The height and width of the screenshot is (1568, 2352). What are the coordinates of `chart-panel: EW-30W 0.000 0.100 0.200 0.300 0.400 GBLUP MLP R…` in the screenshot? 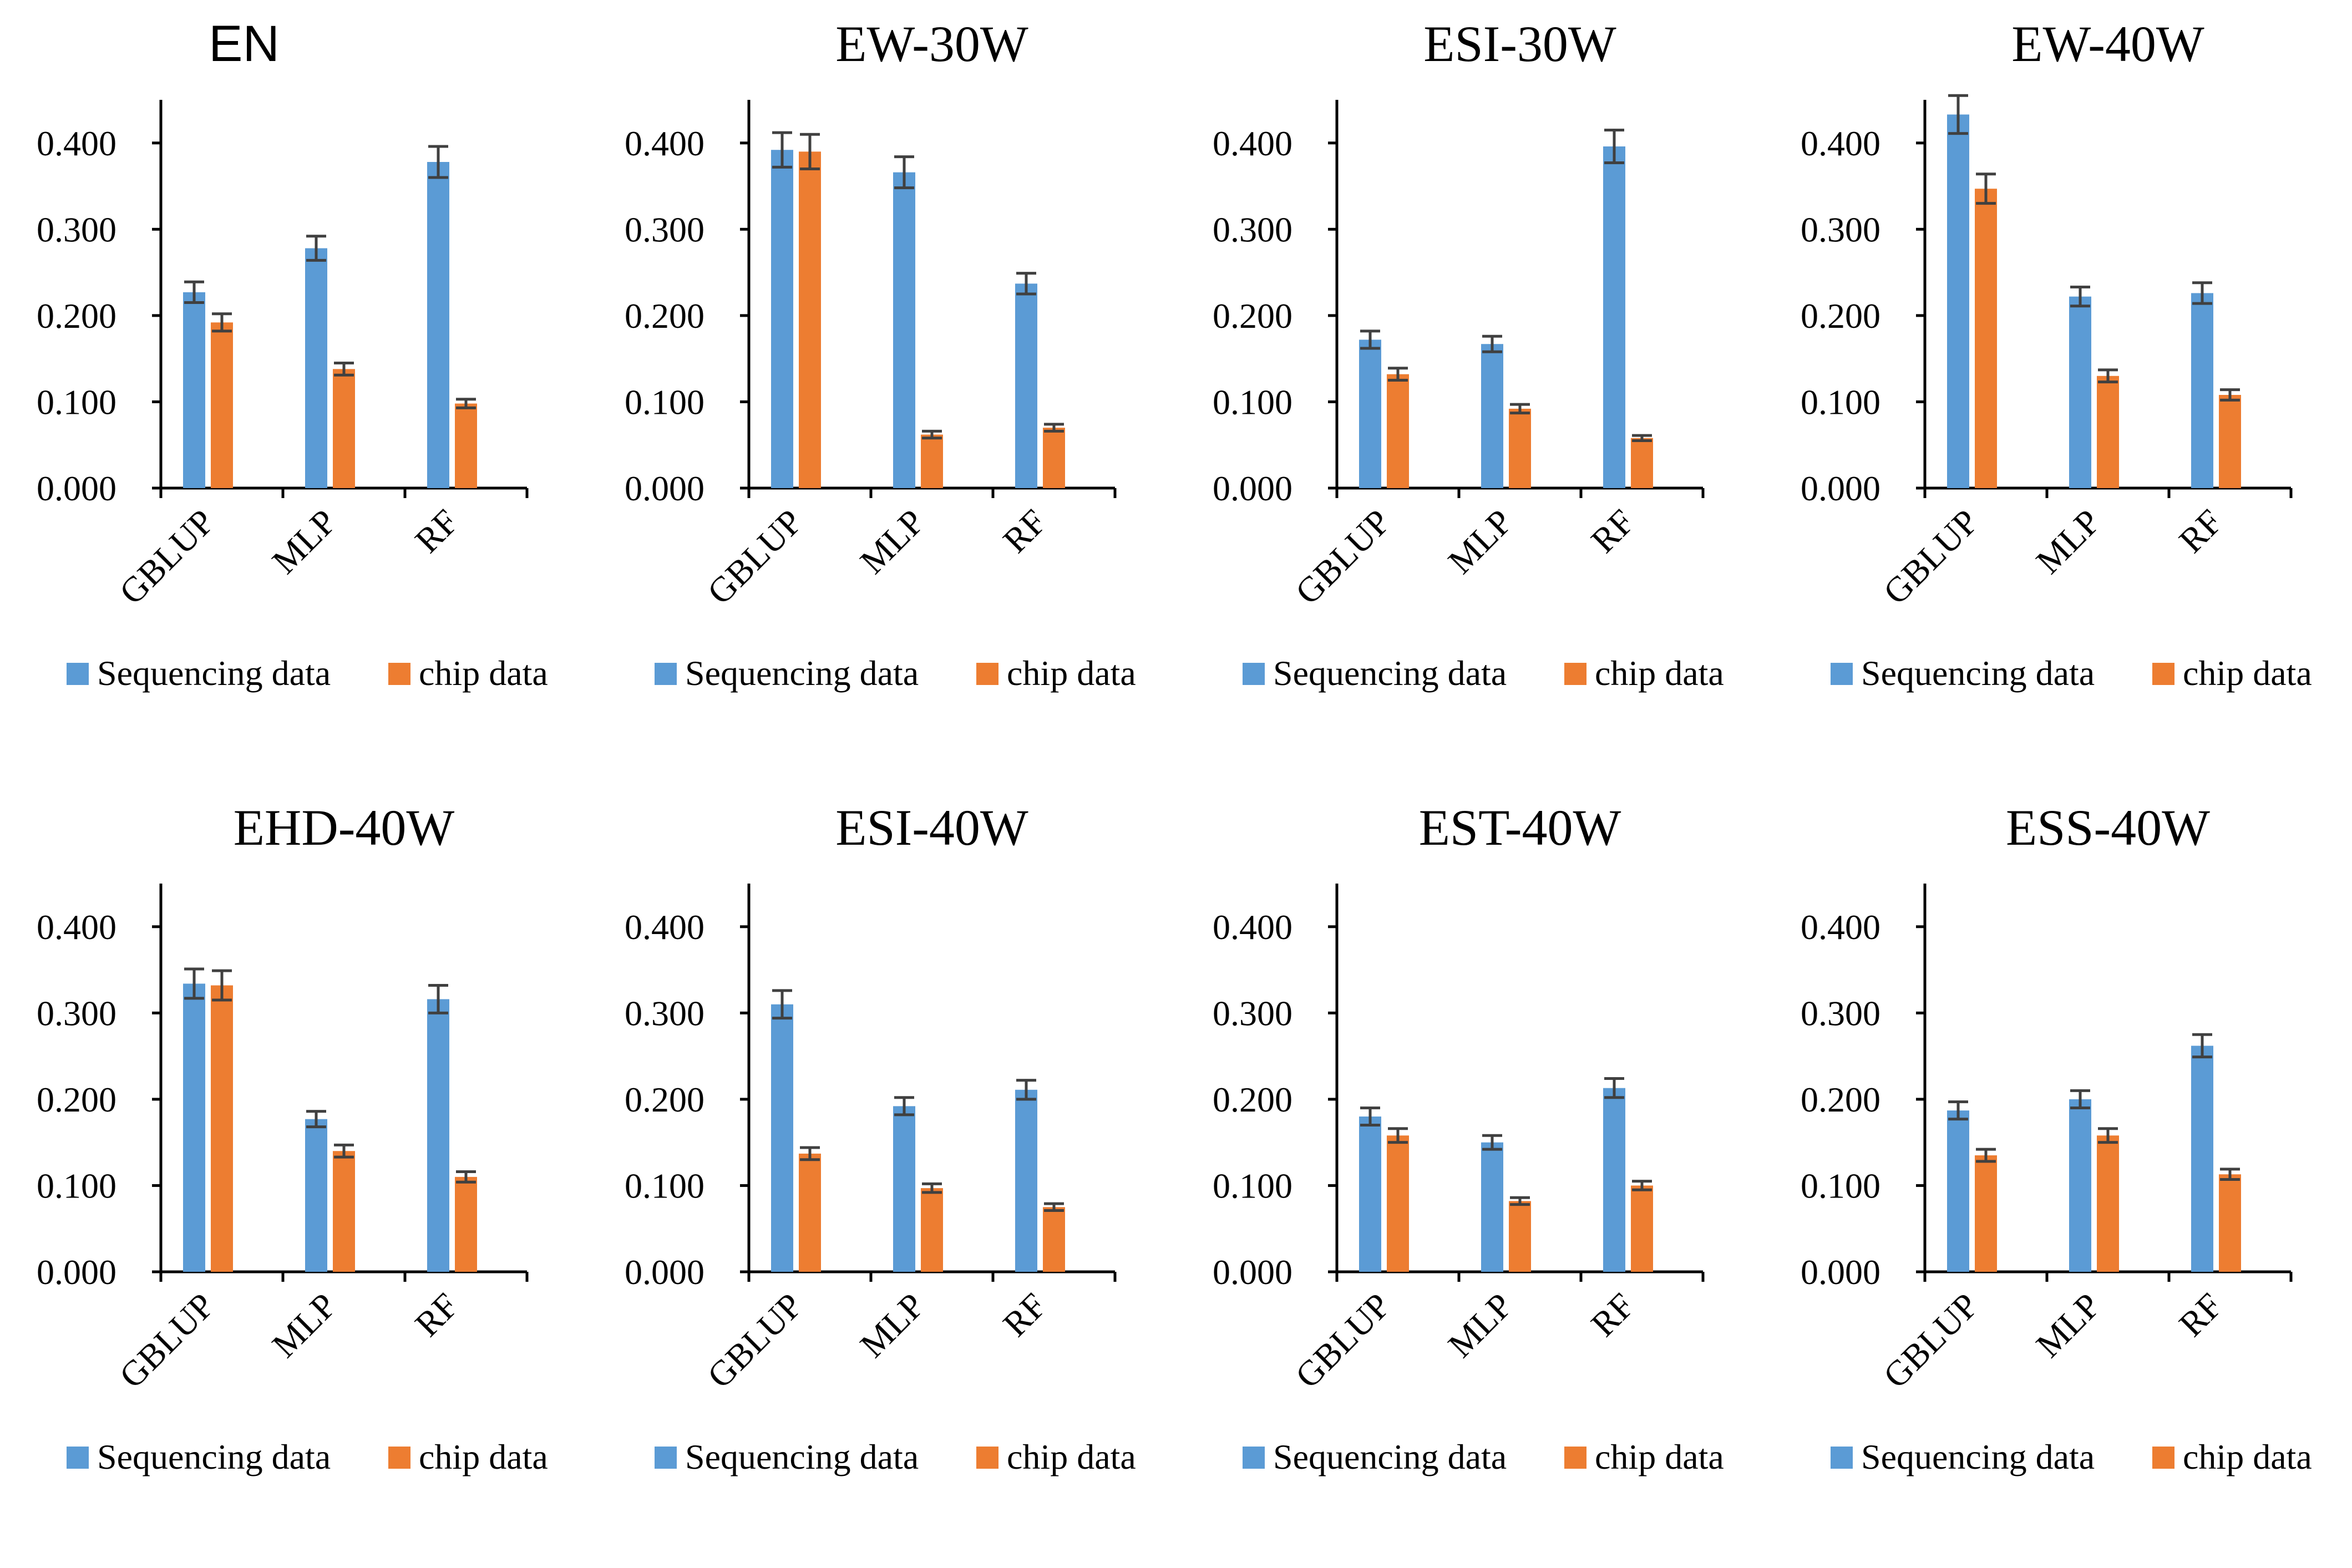 It's located at (882, 392).